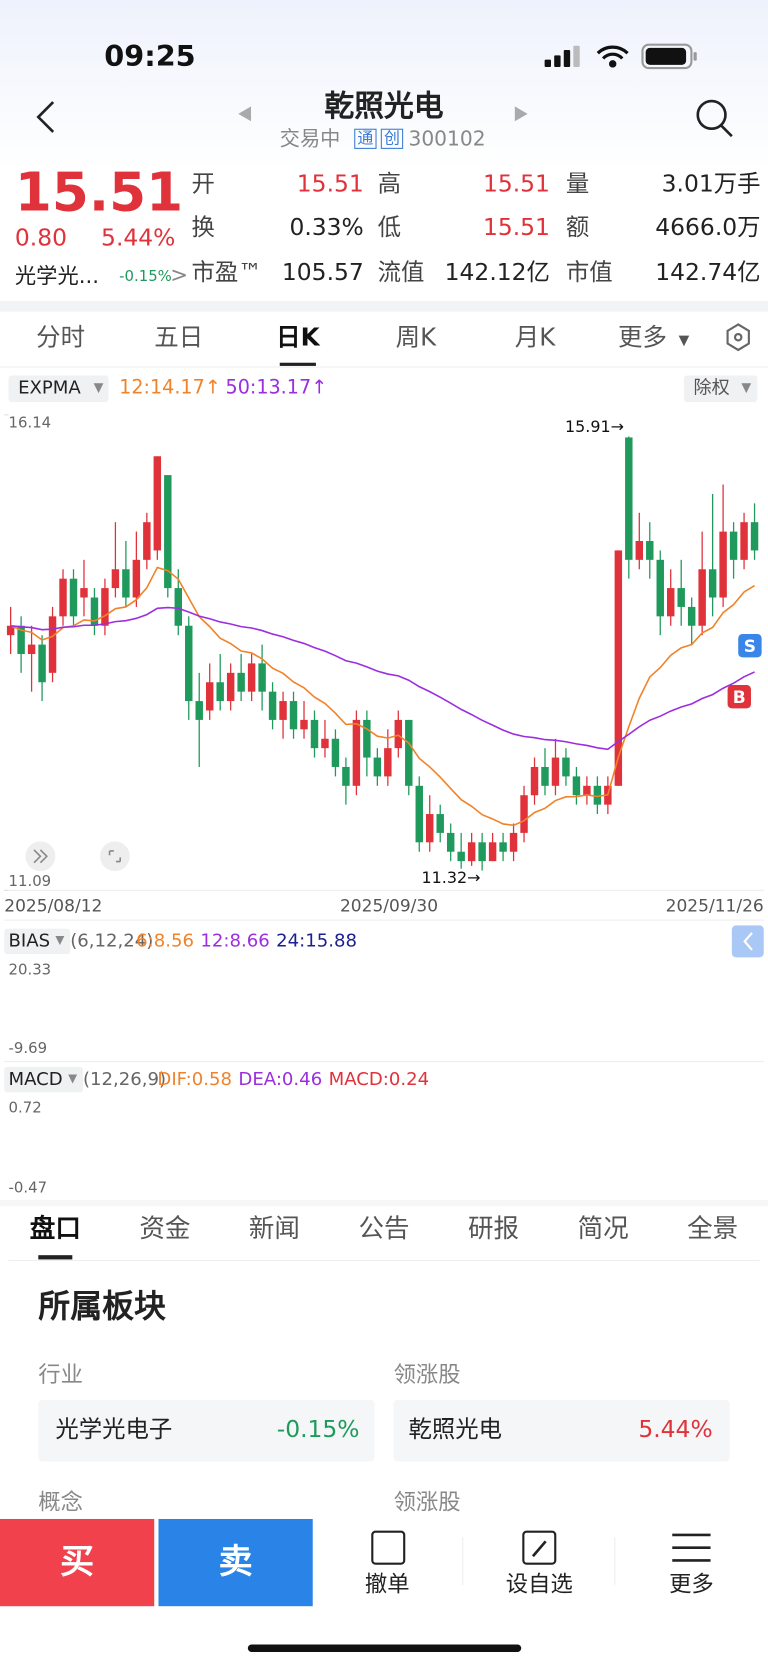 The image size is (768, 1669). Describe the element at coordinates (427, 1502) in the screenshot. I see `label: 领涨股` at that location.